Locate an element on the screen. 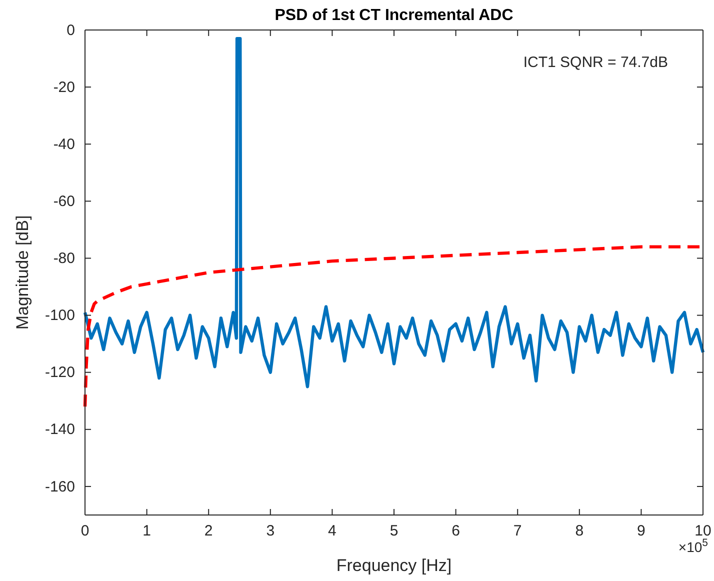  chart-title: PSD of 1st CT Incremental ADC is located at coordinates (394, 15).